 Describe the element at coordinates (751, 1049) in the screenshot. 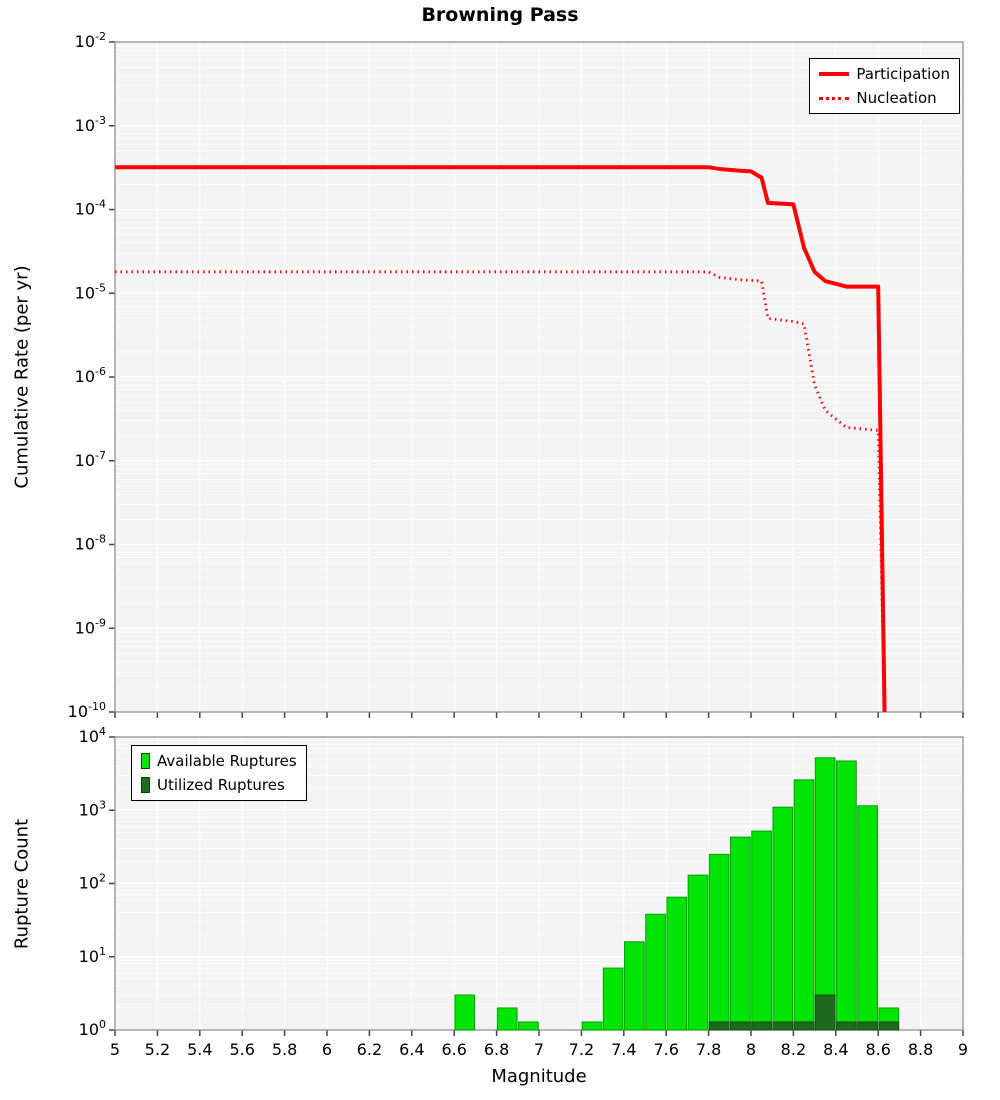

I see `svg-text: 8` at that location.